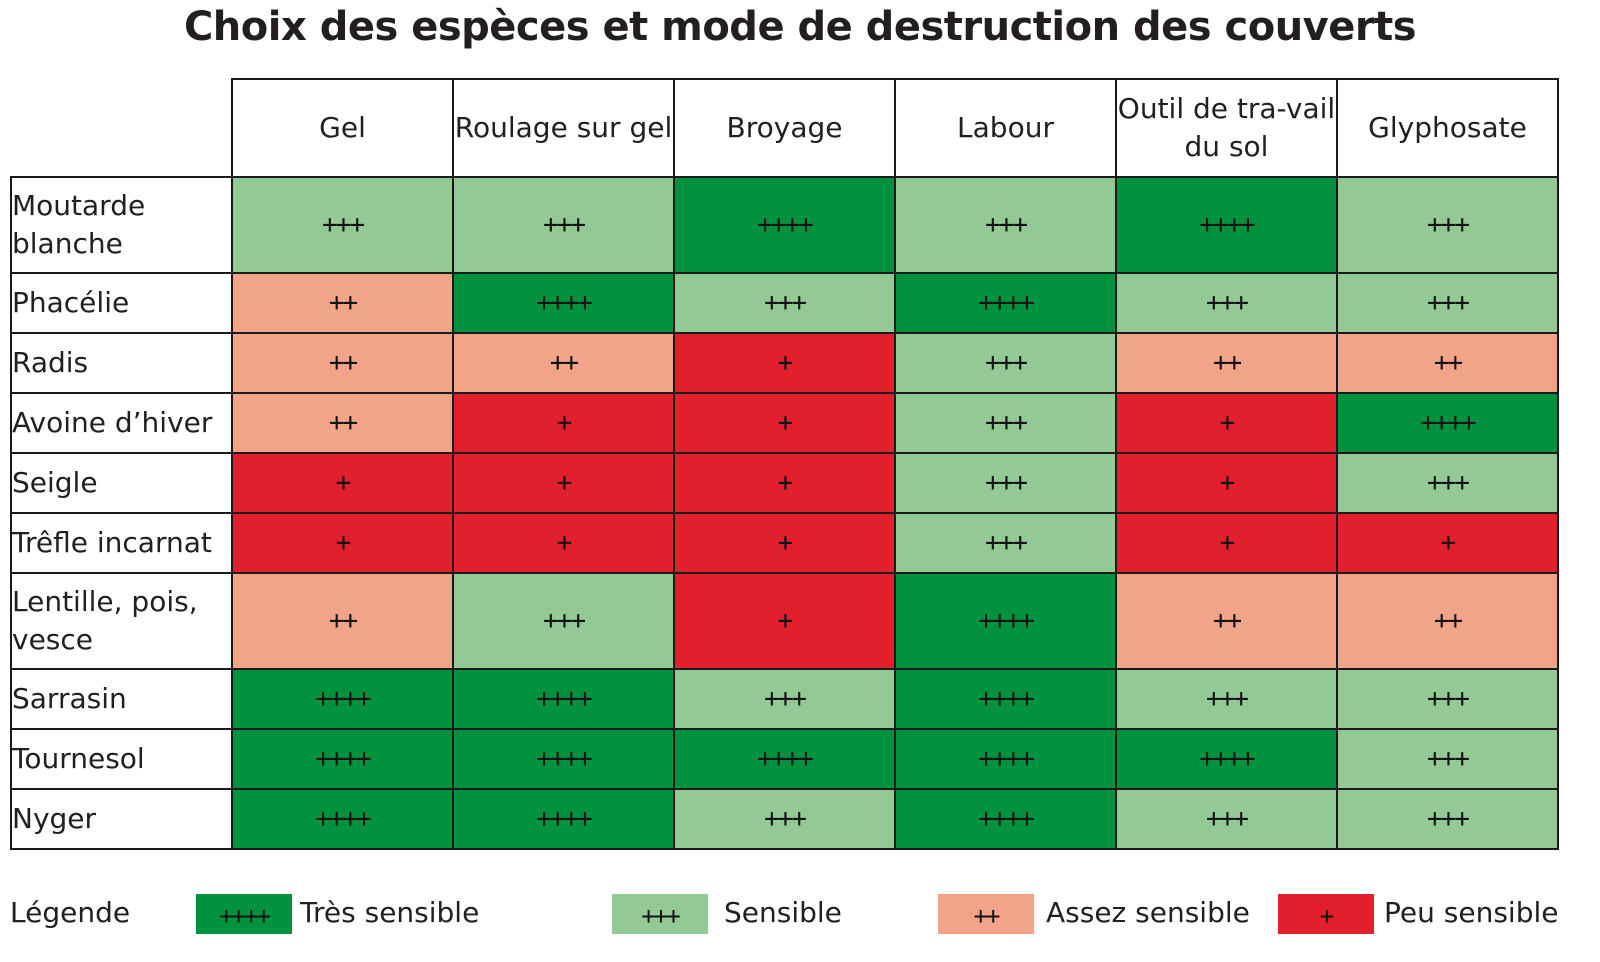  What do you see at coordinates (783, 912) in the screenshot?
I see `legend-text-sensible: Sensible` at bounding box center [783, 912].